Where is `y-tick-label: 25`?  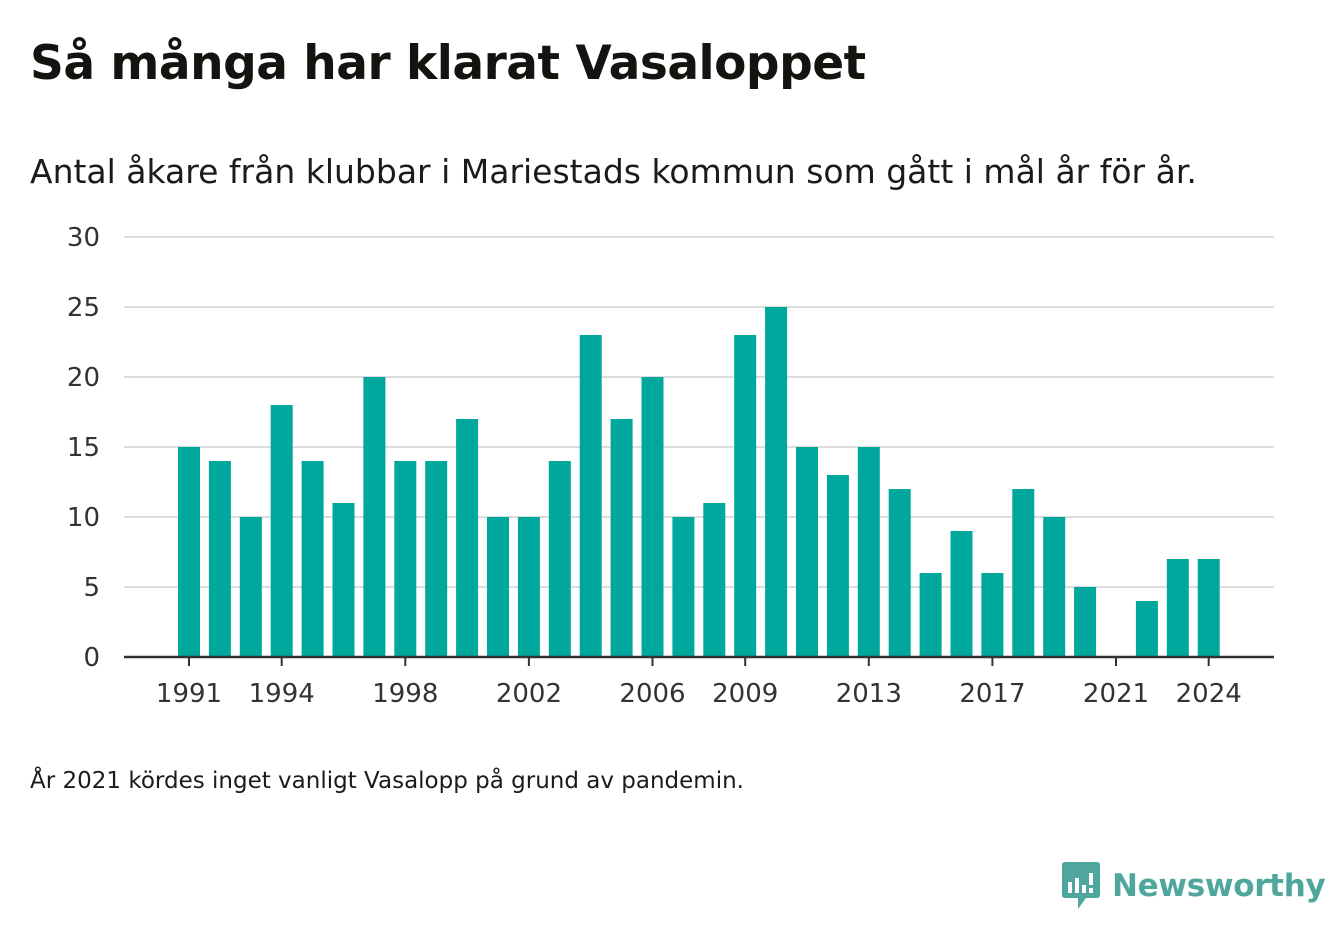
y-tick-label: 25 is located at coordinates (83, 308).